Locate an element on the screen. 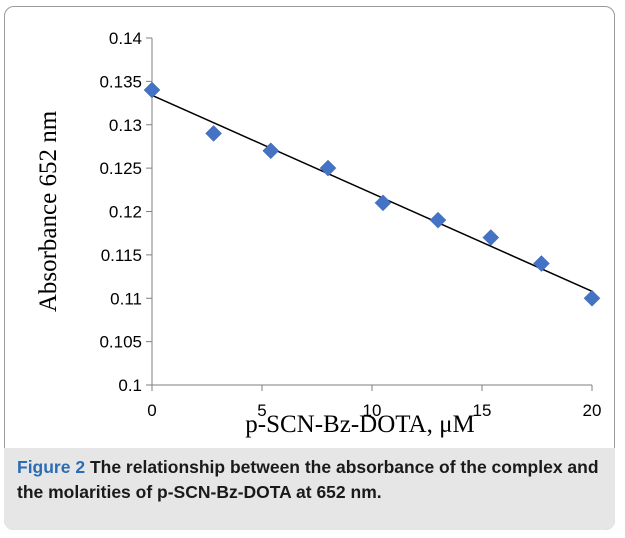 This screenshot has width=625, height=538. x-tick-label: 10 is located at coordinates (372, 410).